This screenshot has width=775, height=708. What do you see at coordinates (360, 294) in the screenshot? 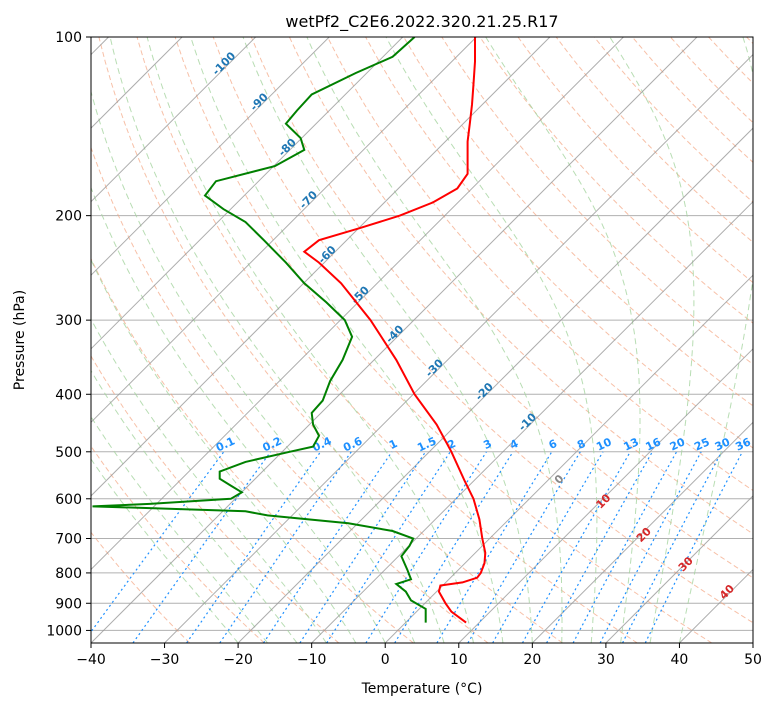
I see `isotherm-label: -50` at bounding box center [360, 294].